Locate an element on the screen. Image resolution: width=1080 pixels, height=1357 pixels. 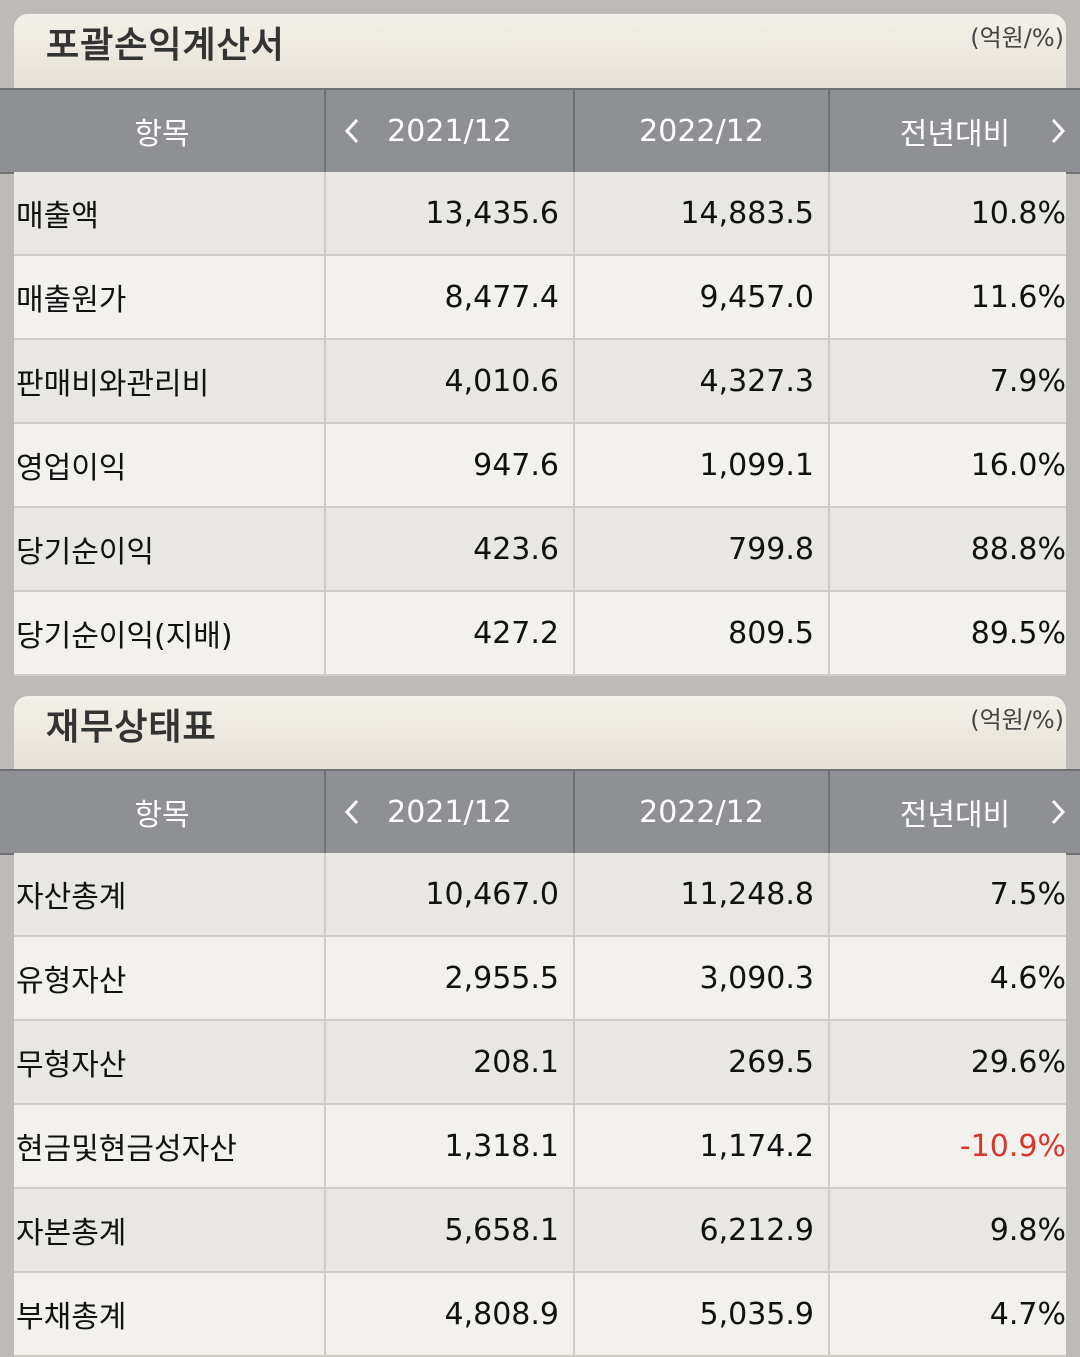
table-row: 영업이익 947.6 1,099.1 16.0% is located at coordinates (540, 466).